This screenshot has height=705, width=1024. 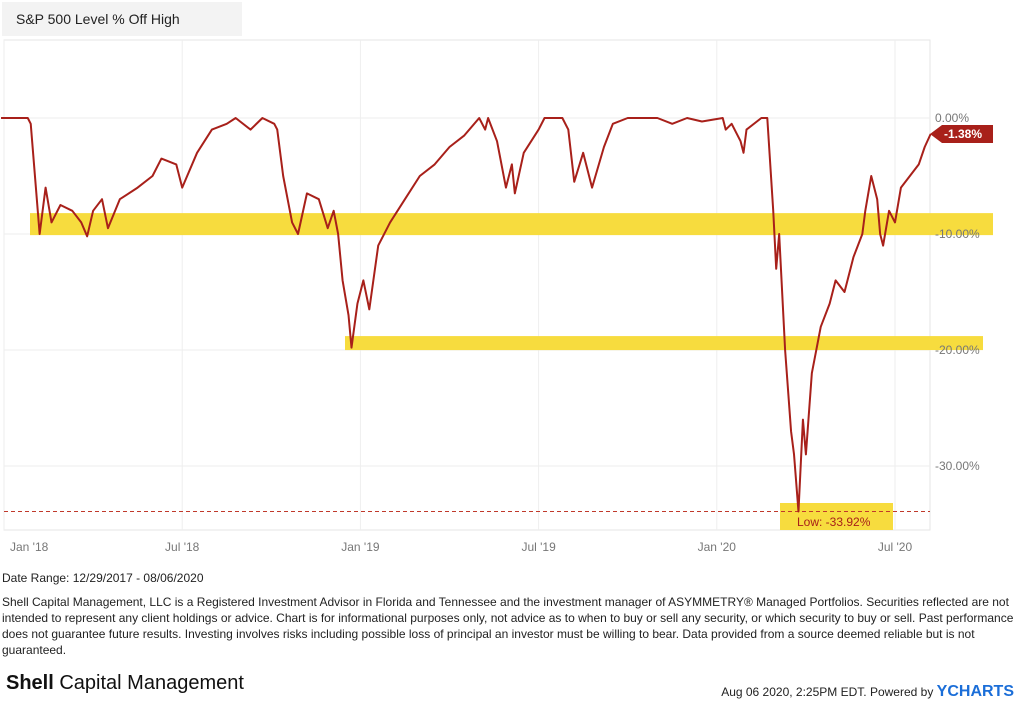 I want to click on ycharts-brand: YCHARTS, so click(x=975, y=691).